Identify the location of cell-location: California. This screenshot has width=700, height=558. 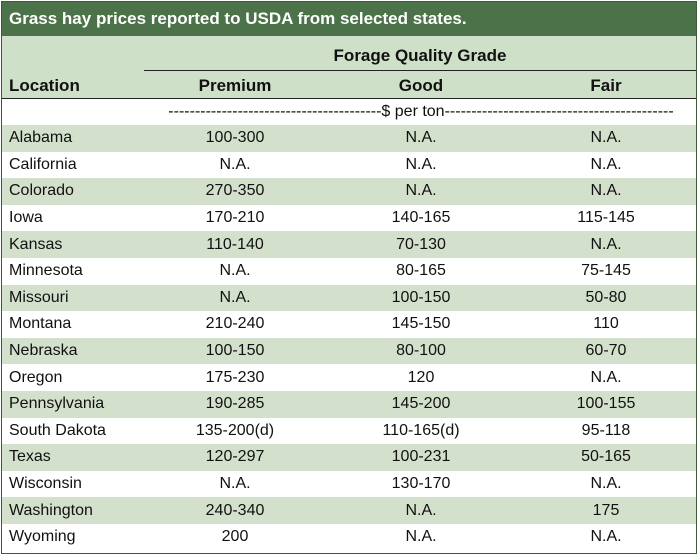
(73, 165).